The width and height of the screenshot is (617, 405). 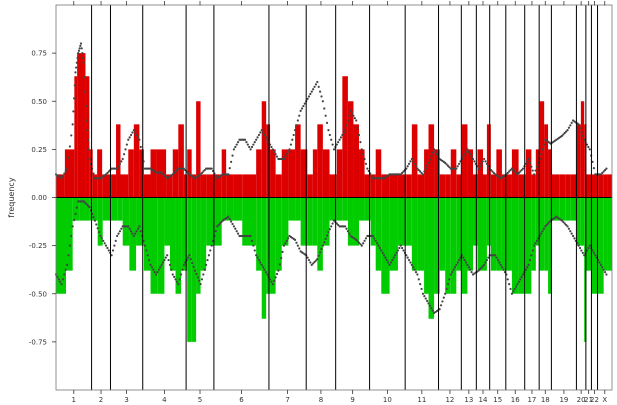 What do you see at coordinates (39, 150) in the screenshot?
I see `y-tick-label: 0.25` at bounding box center [39, 150].